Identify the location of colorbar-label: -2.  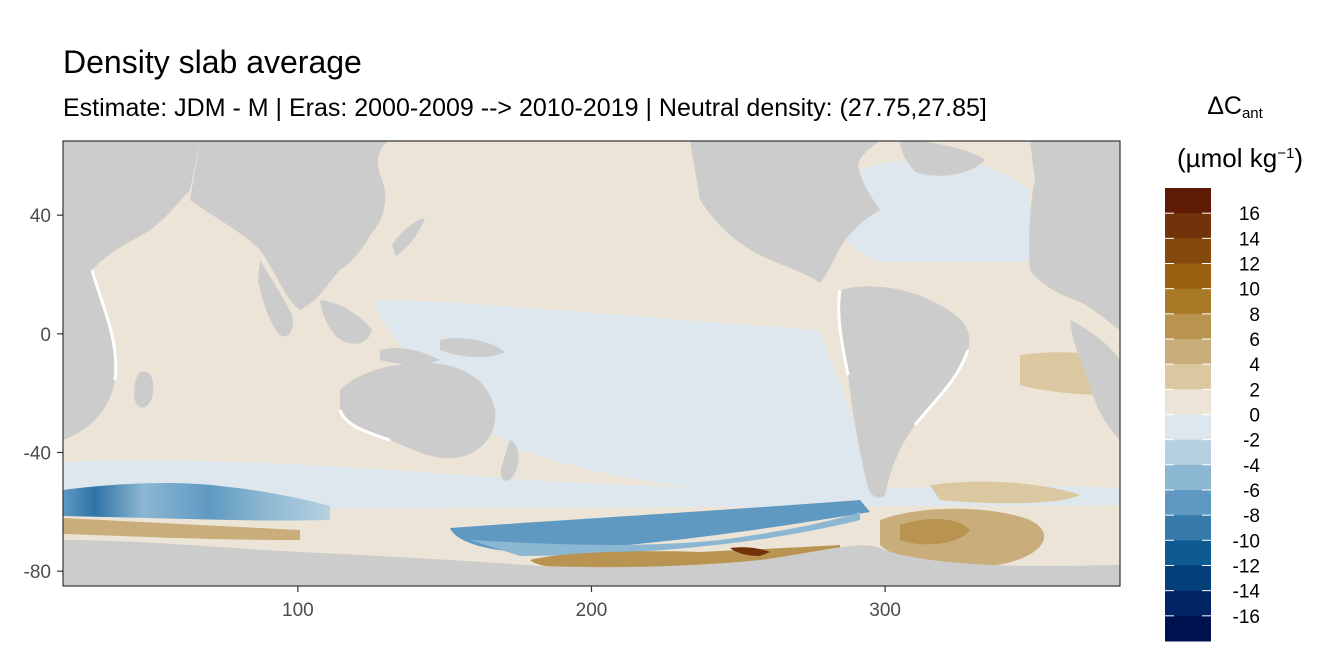
(1251, 441).